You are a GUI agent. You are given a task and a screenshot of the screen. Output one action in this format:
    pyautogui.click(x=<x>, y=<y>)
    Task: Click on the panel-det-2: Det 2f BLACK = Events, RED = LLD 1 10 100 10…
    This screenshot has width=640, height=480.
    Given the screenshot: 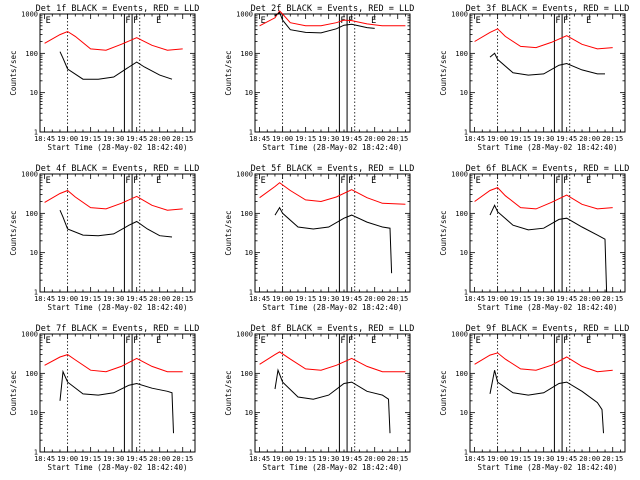 What is the action you would take?
    pyautogui.click(x=319, y=78)
    